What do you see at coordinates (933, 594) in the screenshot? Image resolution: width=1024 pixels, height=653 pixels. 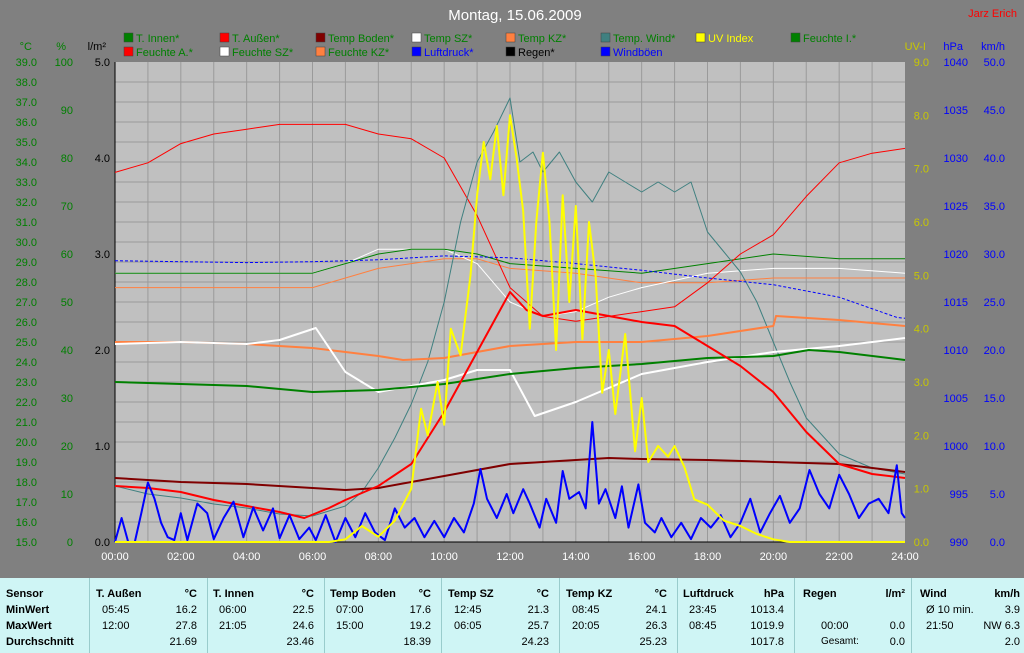 I see `wind-name: Wind` at bounding box center [933, 594].